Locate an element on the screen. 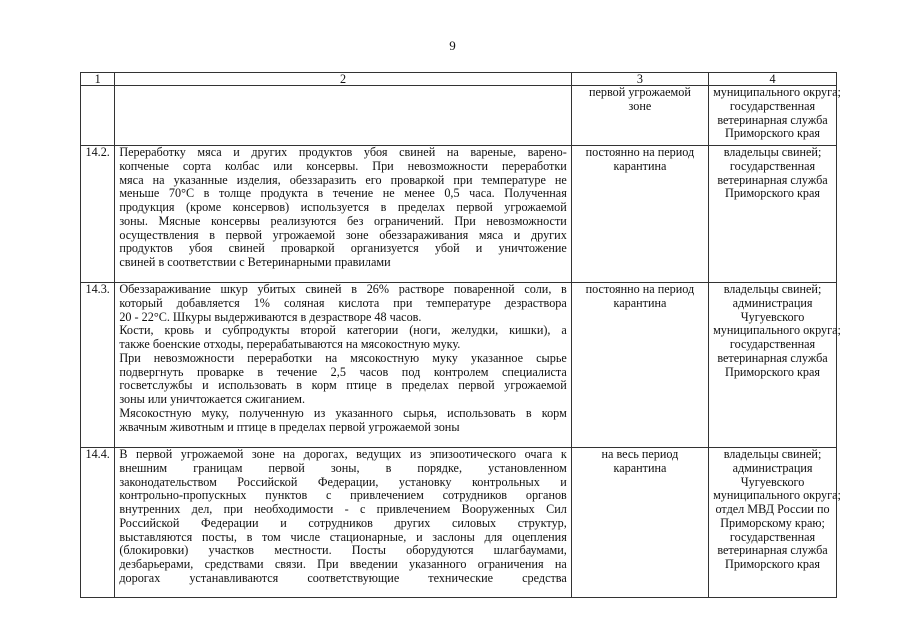 The image size is (905, 640). item-number: 14.2. is located at coordinates (97, 152).